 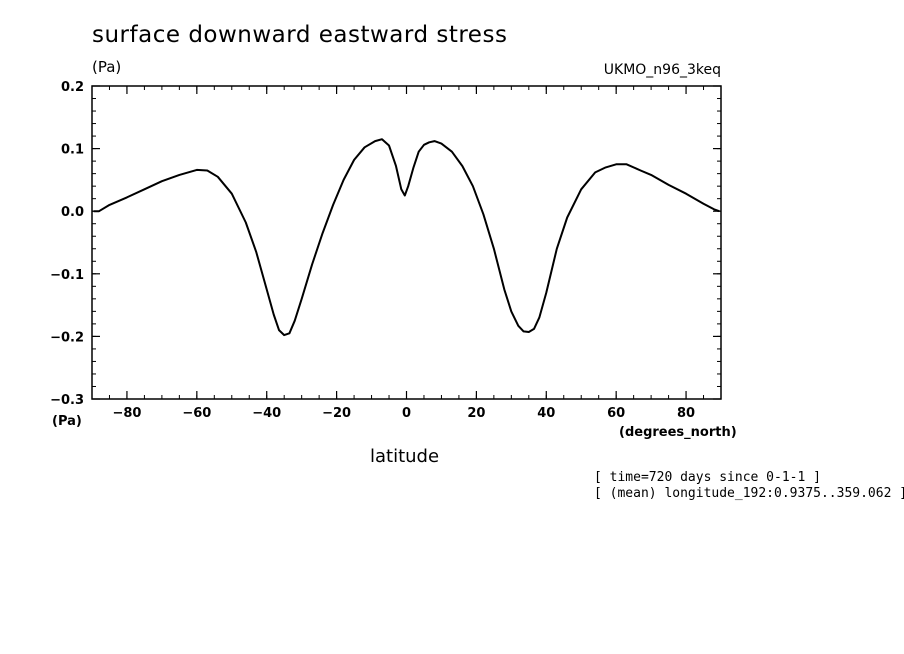 What do you see at coordinates (406, 413) in the screenshot?
I see `x-tick-label: 0` at bounding box center [406, 413].